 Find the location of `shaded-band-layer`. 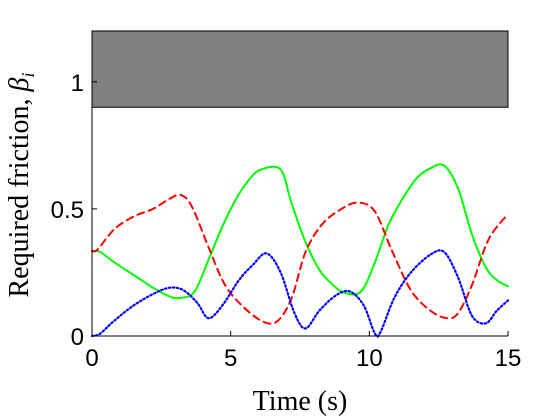

shaded-band-layer is located at coordinates (300, 69).